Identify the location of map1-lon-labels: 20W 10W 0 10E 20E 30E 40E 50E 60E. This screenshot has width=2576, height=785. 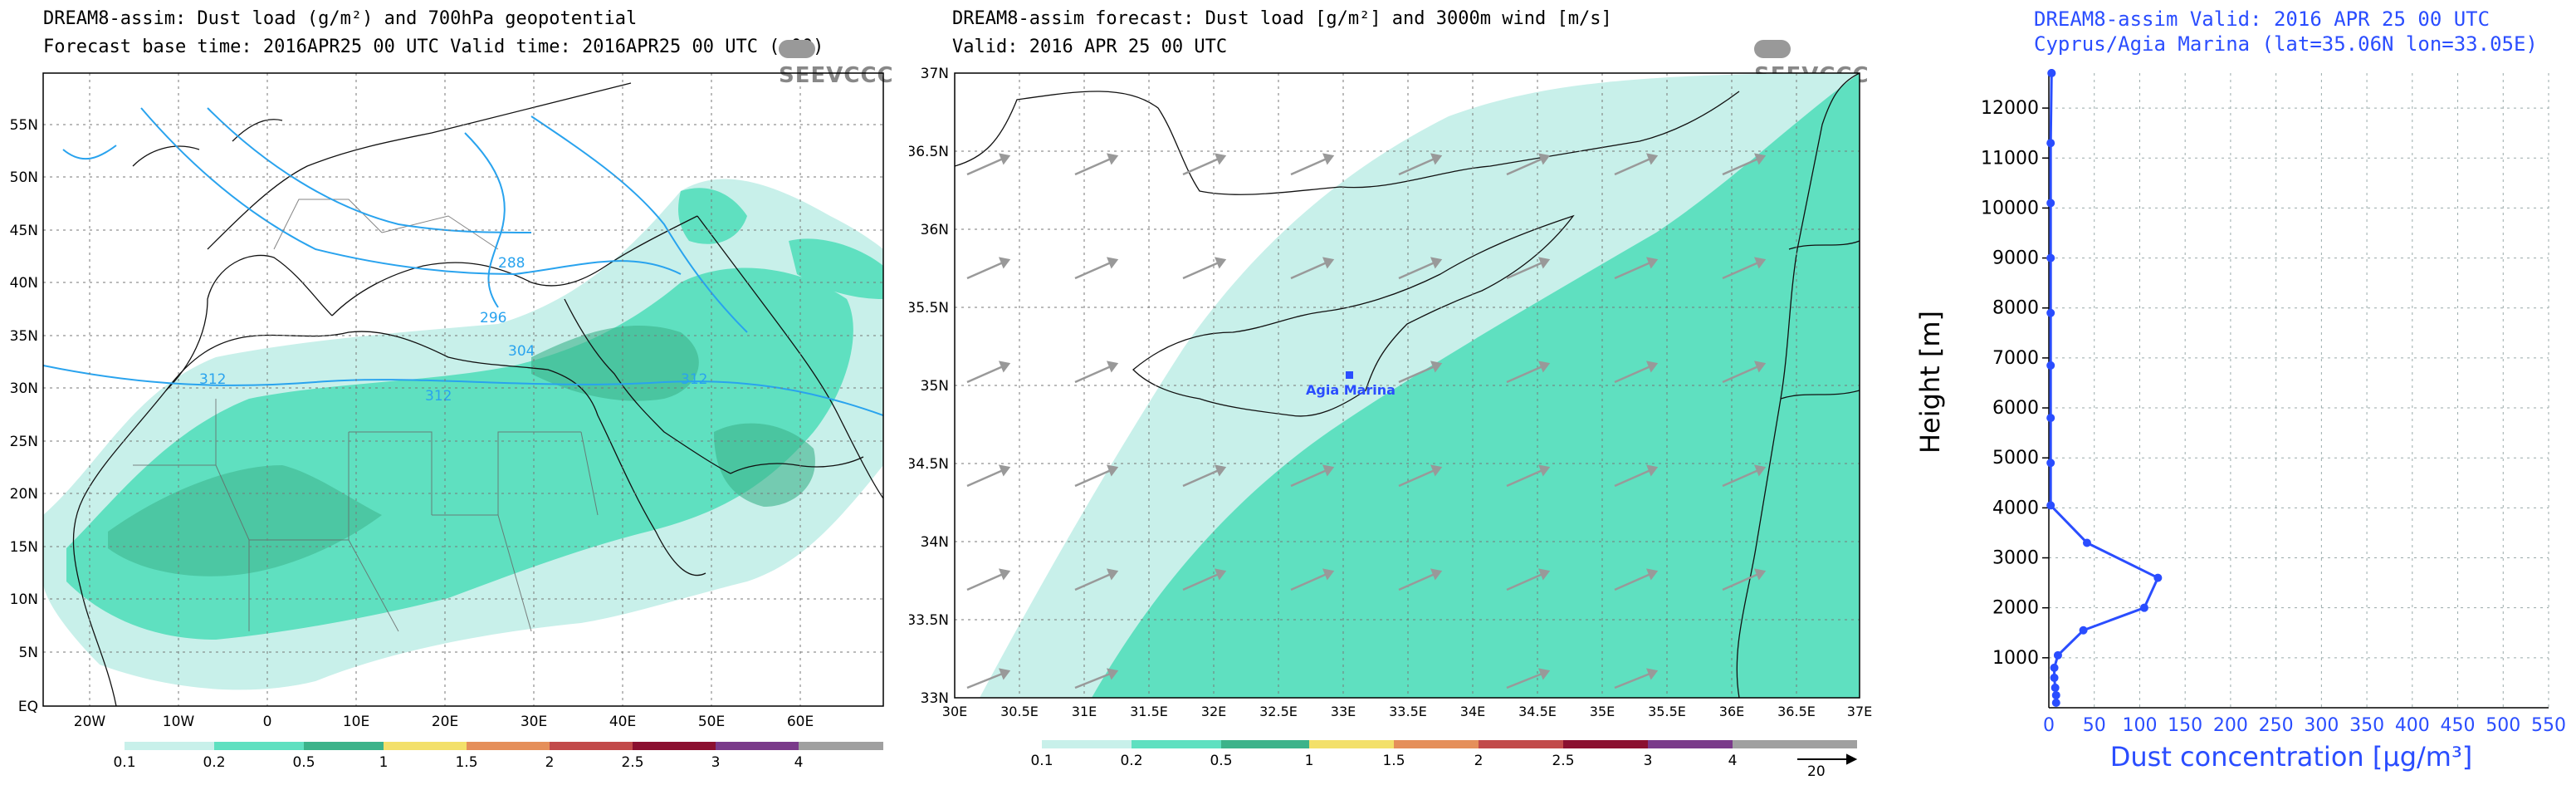
(444, 722).